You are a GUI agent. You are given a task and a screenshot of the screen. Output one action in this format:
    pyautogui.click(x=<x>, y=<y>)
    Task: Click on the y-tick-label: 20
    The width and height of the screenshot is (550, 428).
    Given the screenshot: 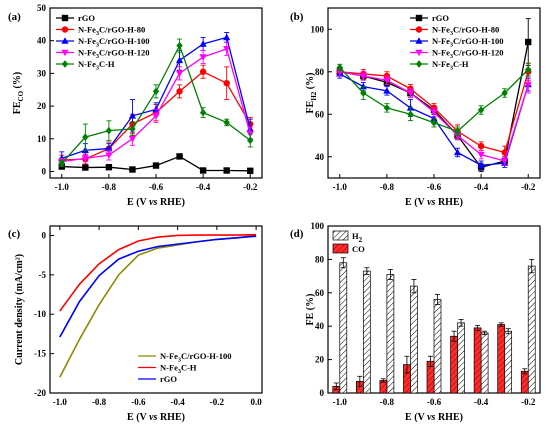 What is the action you would take?
    pyautogui.click(x=320, y=360)
    